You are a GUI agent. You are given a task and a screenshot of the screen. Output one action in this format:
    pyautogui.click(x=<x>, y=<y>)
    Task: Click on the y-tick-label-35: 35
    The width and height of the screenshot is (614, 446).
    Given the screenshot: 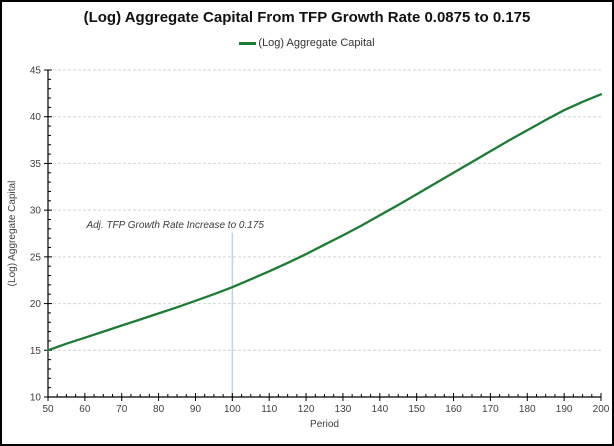 What is the action you would take?
    pyautogui.click(x=36, y=164)
    